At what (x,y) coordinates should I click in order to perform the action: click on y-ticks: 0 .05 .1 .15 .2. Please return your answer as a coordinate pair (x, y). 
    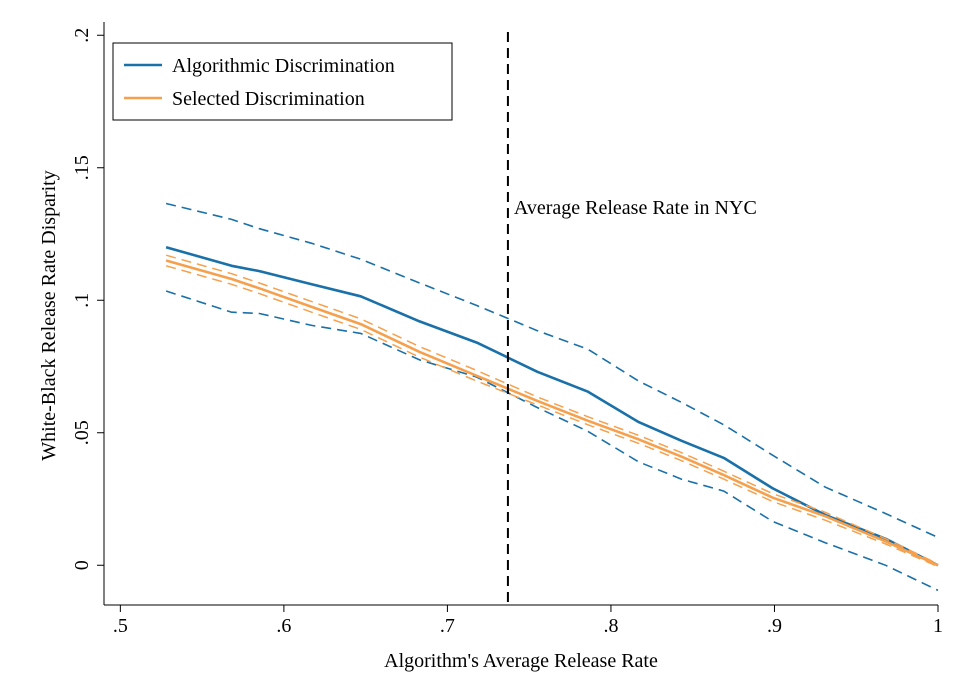
    Looking at the image, I should click on (87, 299).